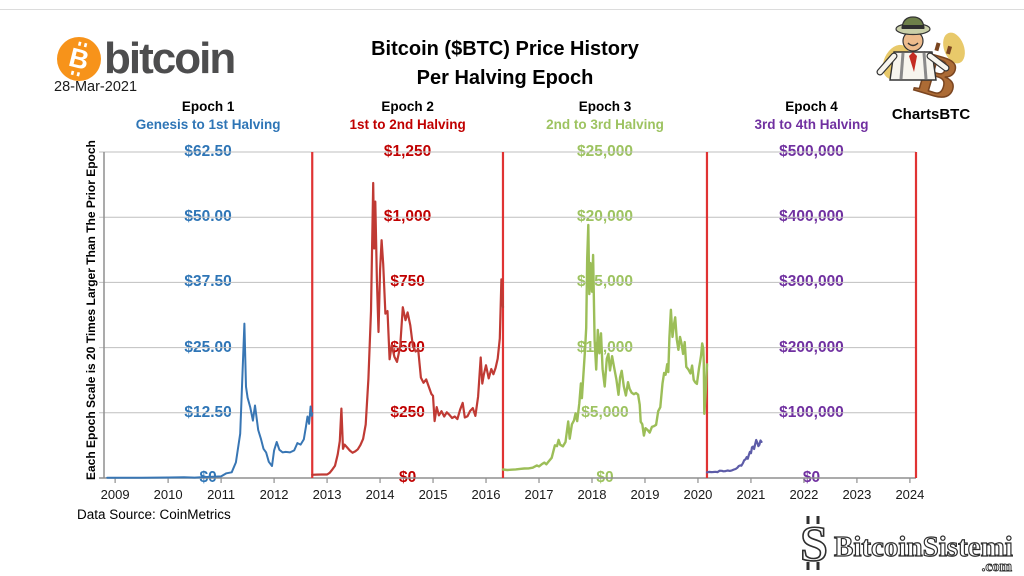  What do you see at coordinates (921, 61) in the screenshot?
I see `chartsbtc-mascot-icon: B` at bounding box center [921, 61].